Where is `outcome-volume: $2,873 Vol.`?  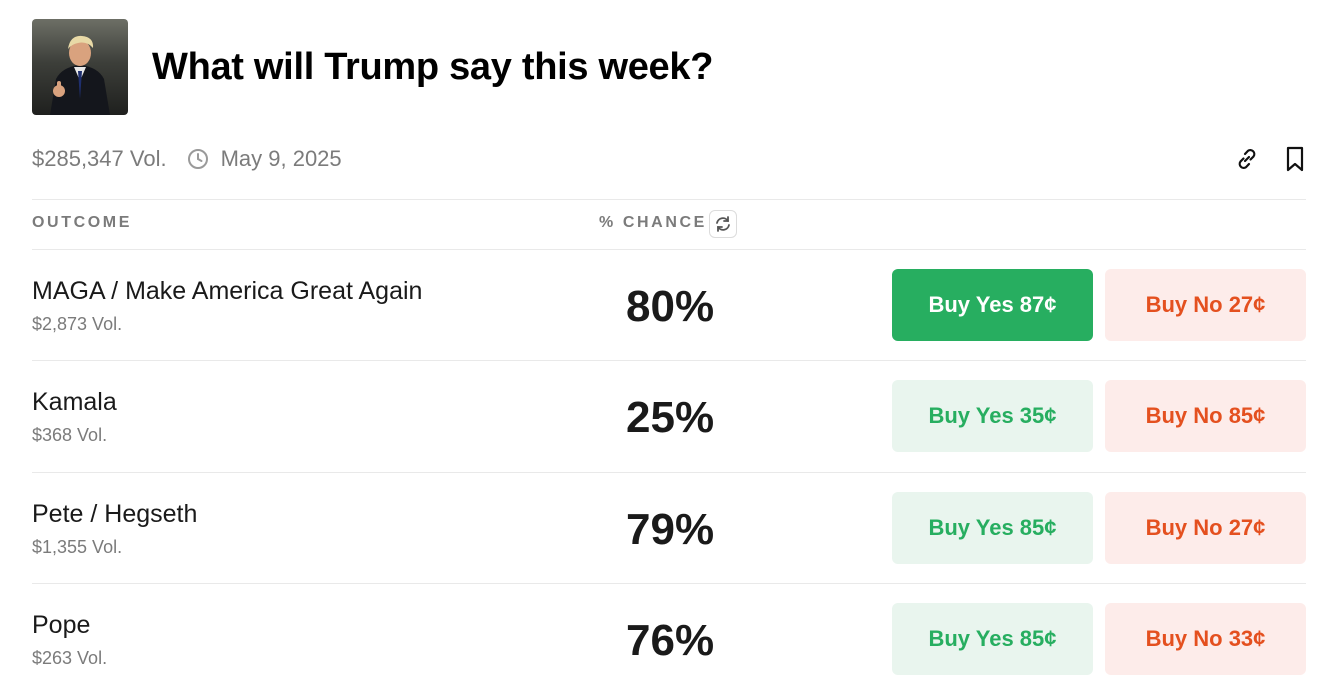 outcome-volume: $2,873 Vol. is located at coordinates (77, 324).